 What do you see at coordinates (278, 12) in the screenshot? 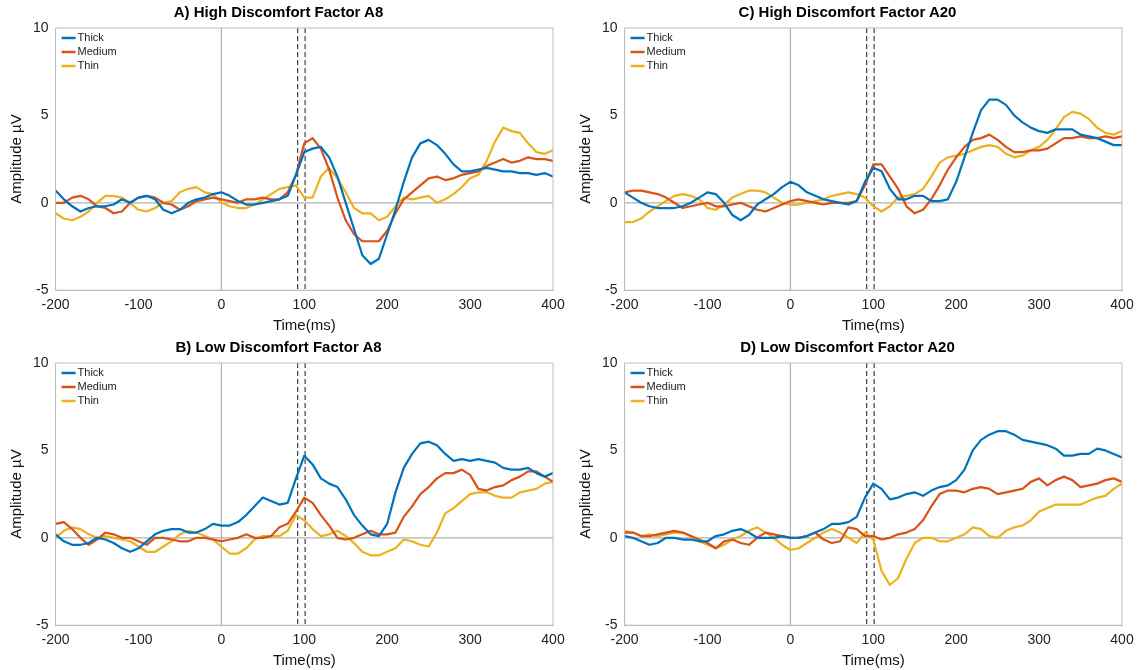
I see `chart-title: A) High Discomfort Factor A8` at bounding box center [278, 12].